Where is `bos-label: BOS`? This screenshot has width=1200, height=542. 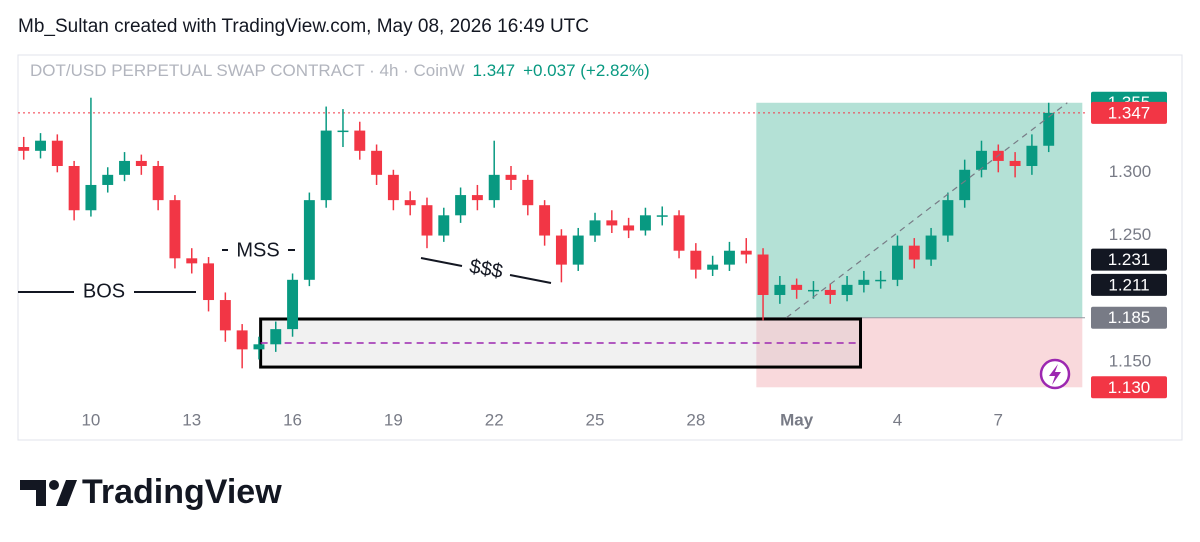 bos-label: BOS is located at coordinates (104, 291).